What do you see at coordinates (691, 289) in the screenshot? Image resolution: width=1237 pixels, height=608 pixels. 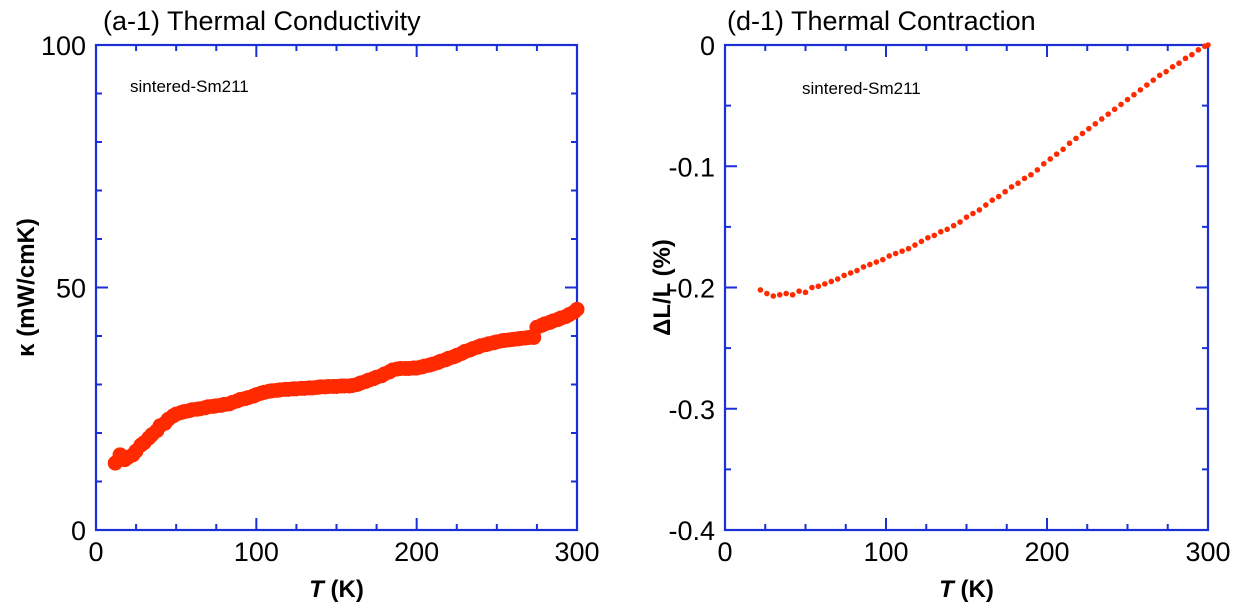 I see `y-tick-label: -0.2` at bounding box center [691, 289].